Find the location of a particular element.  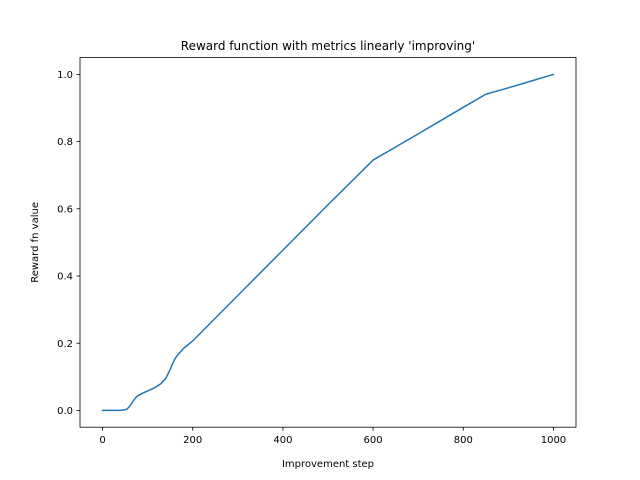

y-axis-label: Reward fn value is located at coordinates (35, 242).